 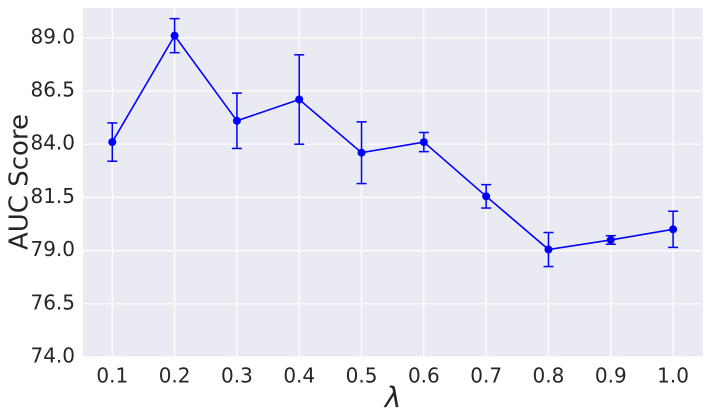 I want to click on y-axis-label: AUC Score, so click(x=20, y=182).